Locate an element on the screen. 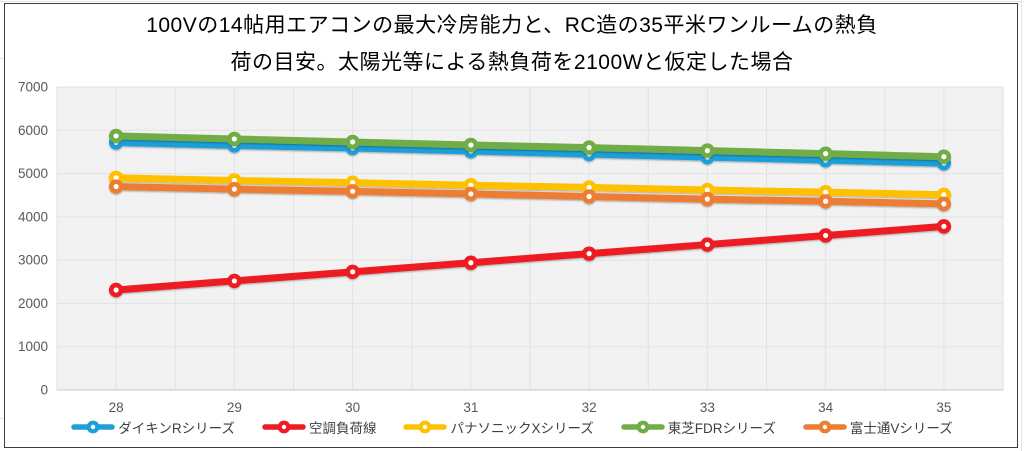 This screenshot has height=451, width=1024. x-tick-label: 33 is located at coordinates (707, 407).